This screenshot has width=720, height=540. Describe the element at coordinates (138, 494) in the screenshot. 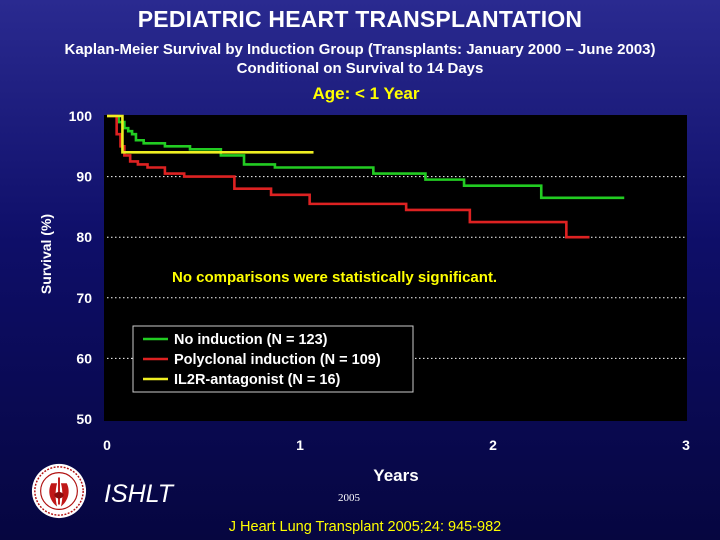

I see `ishlt-label: ISHLT` at that location.